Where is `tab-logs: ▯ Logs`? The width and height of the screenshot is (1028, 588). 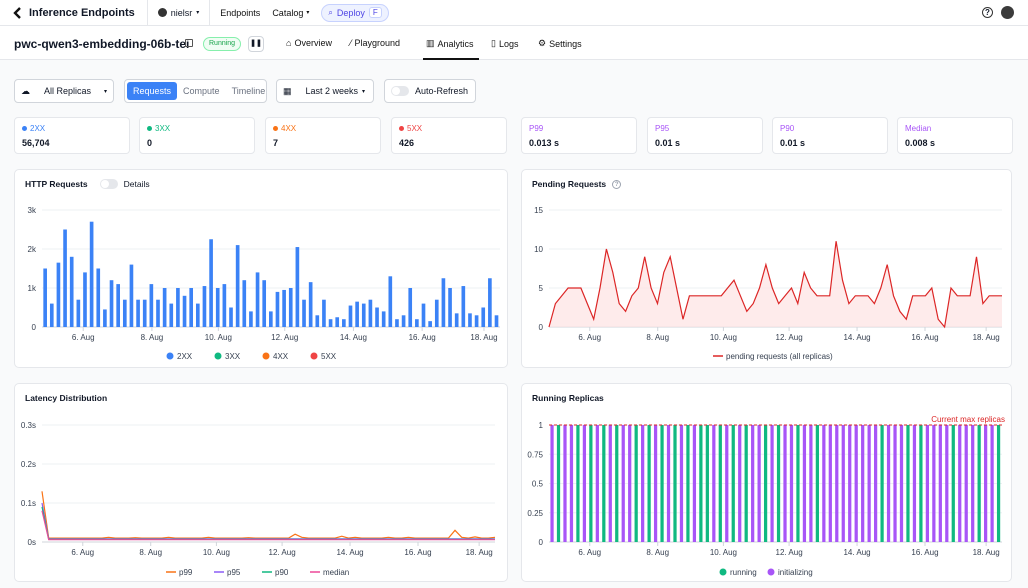
tab-logs: ▯ Logs is located at coordinates (505, 43).